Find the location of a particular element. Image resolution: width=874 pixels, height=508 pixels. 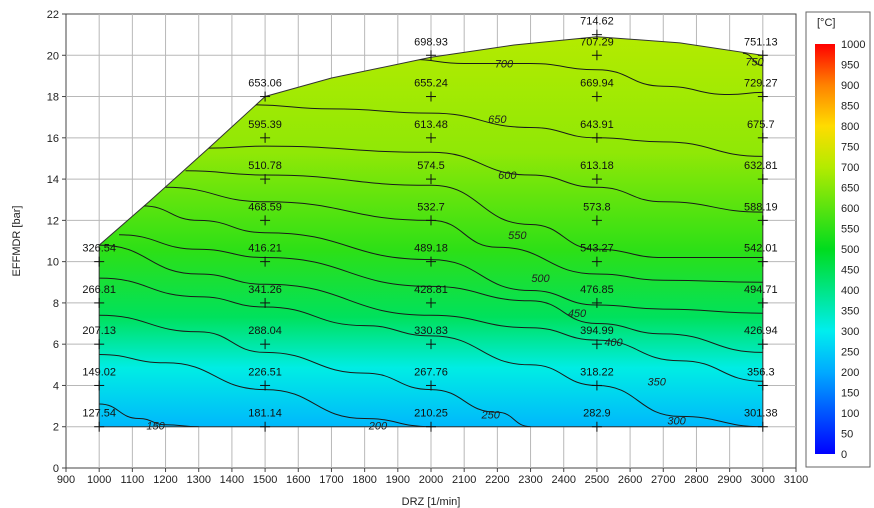

point-value-label: 288.04 is located at coordinates (265, 331).